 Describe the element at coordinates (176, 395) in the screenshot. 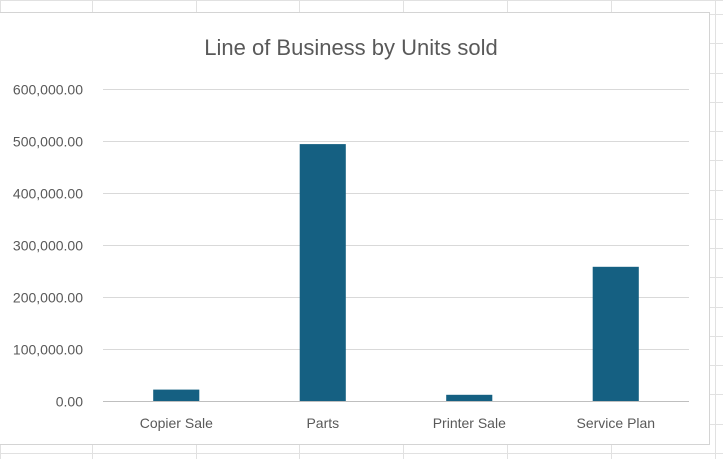

I see `bar-copier-sale` at that location.